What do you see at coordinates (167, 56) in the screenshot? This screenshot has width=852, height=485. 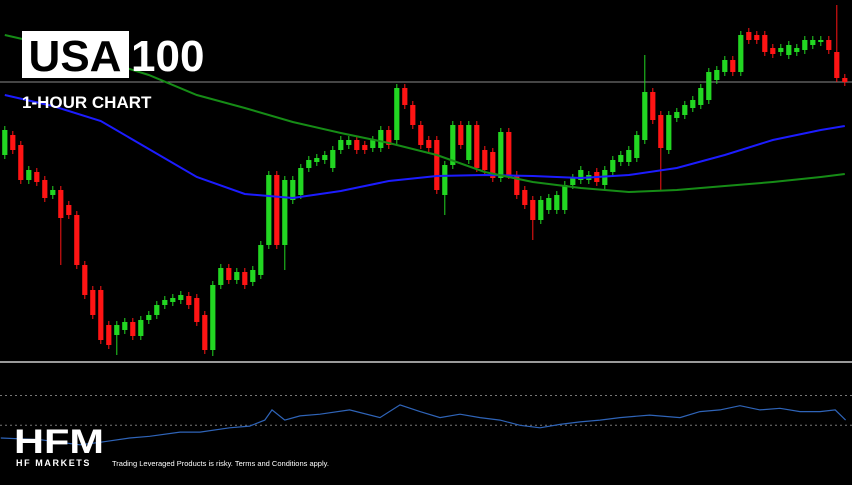 I see `chart-title: 100` at bounding box center [167, 56].